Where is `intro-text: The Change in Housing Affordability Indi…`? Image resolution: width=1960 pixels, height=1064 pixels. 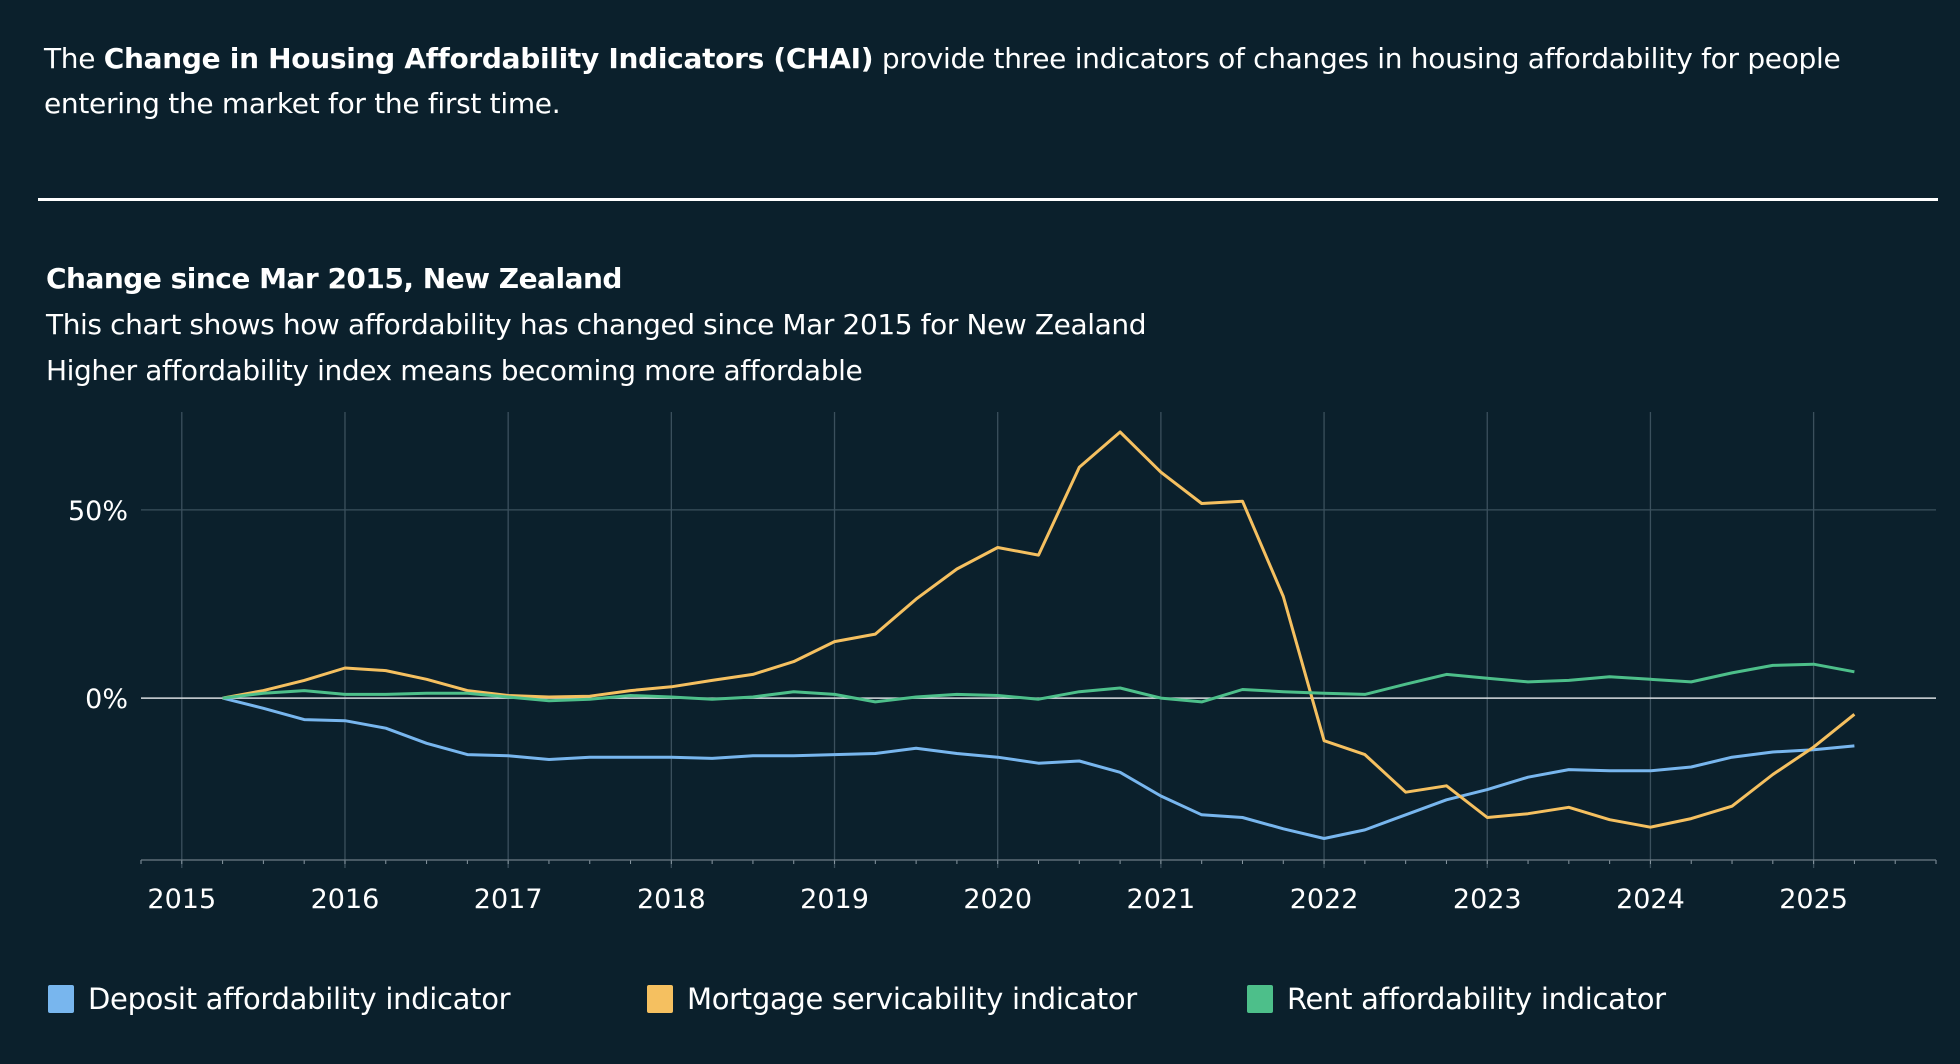
intro-text: The Change in Housing Affordability Indi… is located at coordinates (984, 81).